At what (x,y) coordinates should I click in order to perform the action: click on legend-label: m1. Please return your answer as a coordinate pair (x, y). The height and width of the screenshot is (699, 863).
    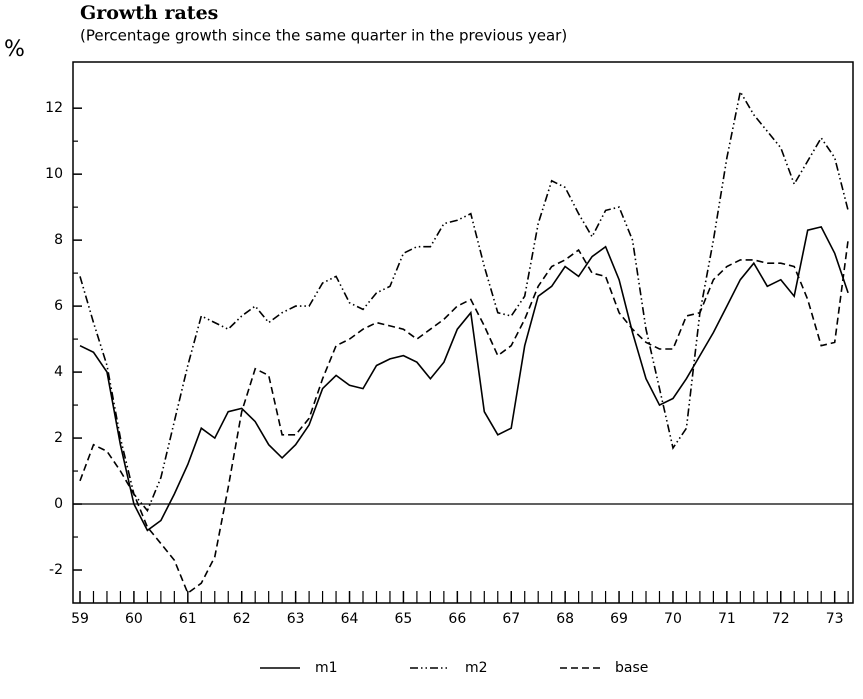
    Looking at the image, I should click on (326, 668).